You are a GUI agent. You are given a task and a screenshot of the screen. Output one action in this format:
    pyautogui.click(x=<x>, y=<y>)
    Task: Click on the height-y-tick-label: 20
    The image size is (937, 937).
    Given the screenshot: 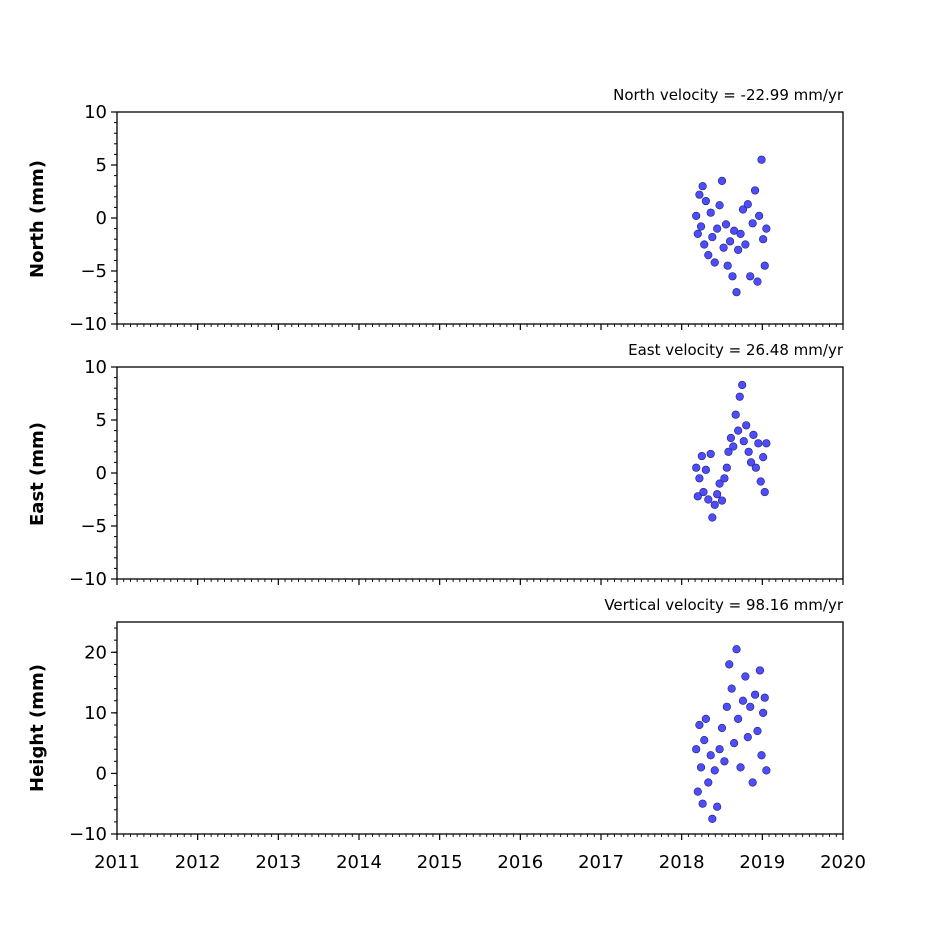 What is the action you would take?
    pyautogui.click(x=95, y=652)
    